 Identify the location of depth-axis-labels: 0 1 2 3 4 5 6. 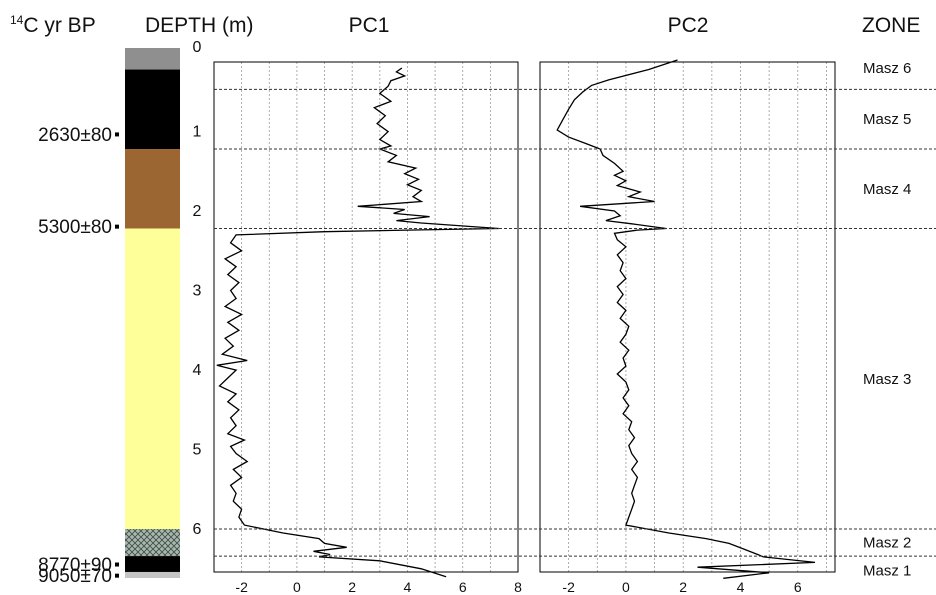
(197, 288).